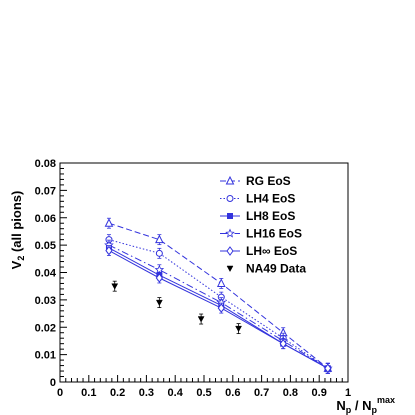 The image size is (415, 415). I want to click on data-point-lh16-eos, so click(159, 269).